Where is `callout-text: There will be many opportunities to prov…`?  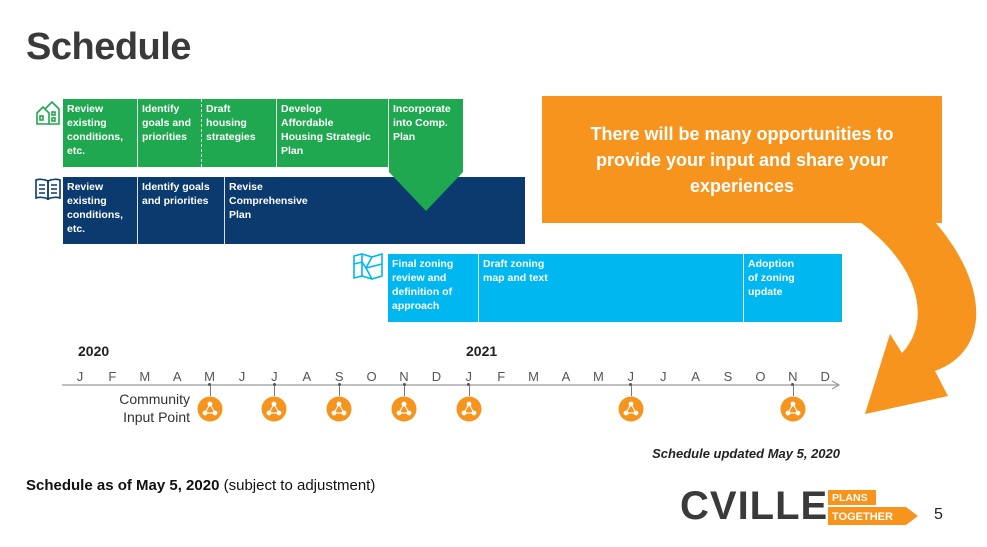 callout-text: There will be many opportunities to prov… is located at coordinates (742, 159).